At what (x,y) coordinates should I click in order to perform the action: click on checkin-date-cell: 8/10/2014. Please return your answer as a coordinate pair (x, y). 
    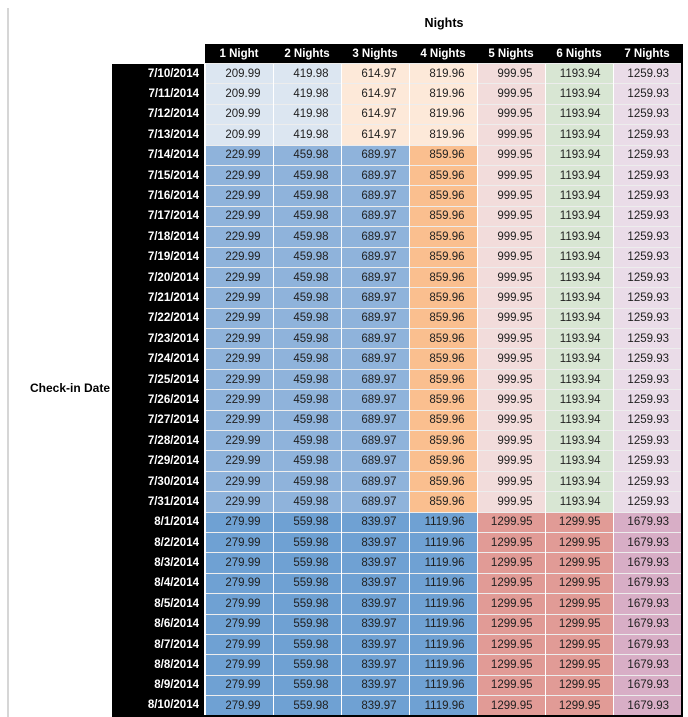
    Looking at the image, I should click on (159, 706).